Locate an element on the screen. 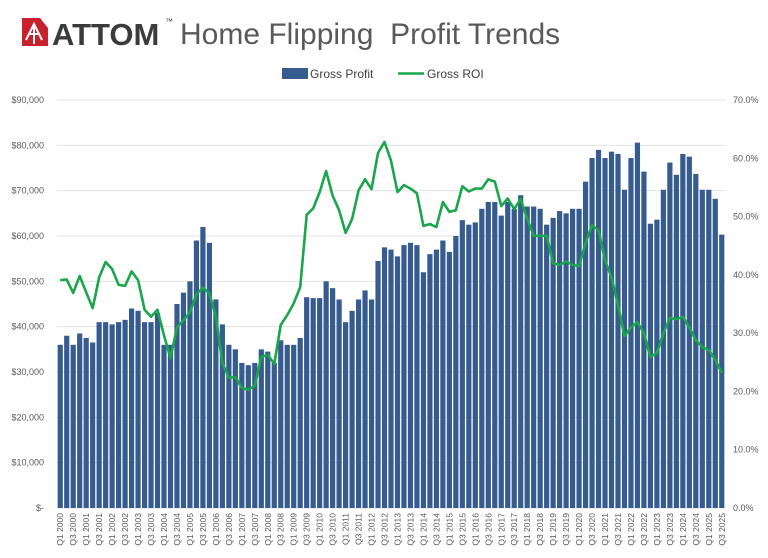  x-tick-label: Q1 2007 is located at coordinates (242, 529).